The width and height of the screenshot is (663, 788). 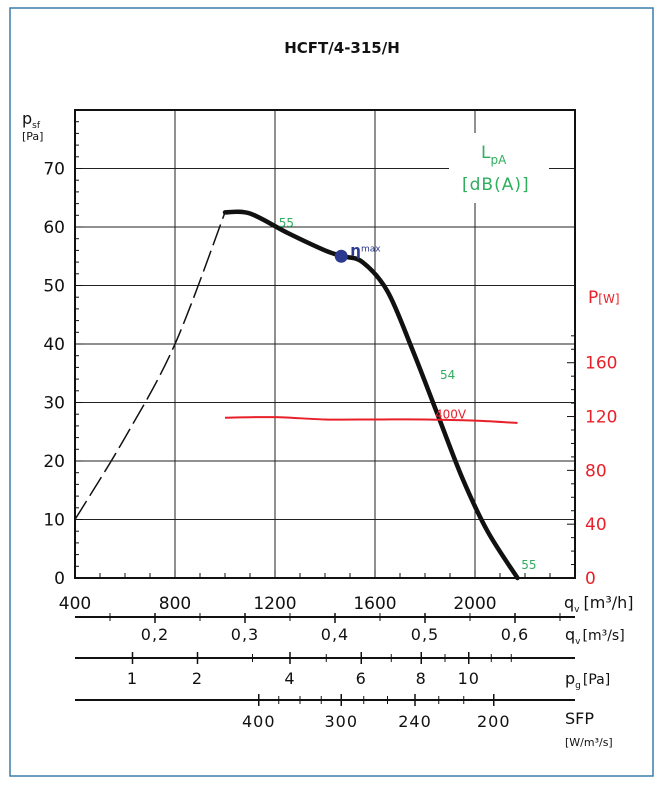 I want to click on power-tick-label: 120, so click(x=601, y=418).